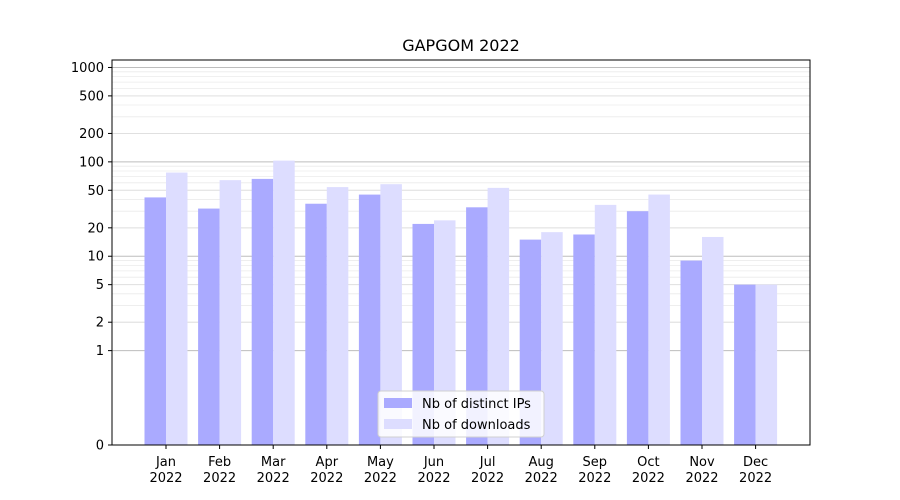 The image size is (900, 500). What do you see at coordinates (91, 134) in the screenshot?
I see `y-tick-label: 200` at bounding box center [91, 134].